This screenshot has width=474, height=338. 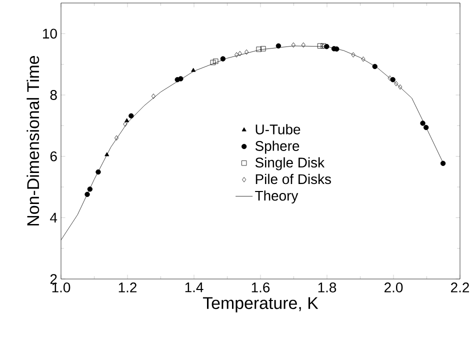 I want to click on x-tick-label: 1.0, so click(x=61, y=287).